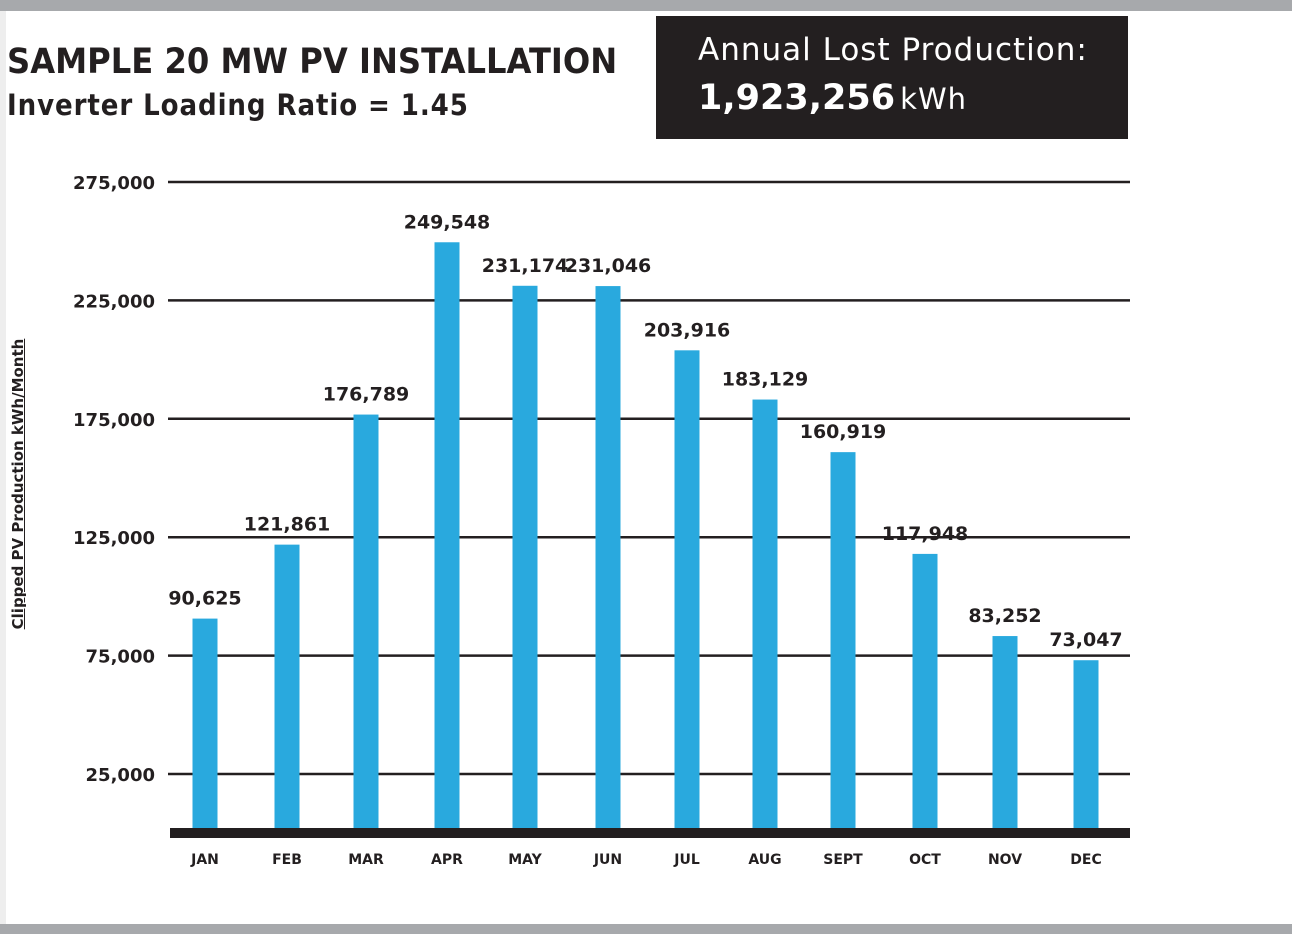 This screenshot has height=934, width=1292. I want to click on top-rule, so click(646, 5).